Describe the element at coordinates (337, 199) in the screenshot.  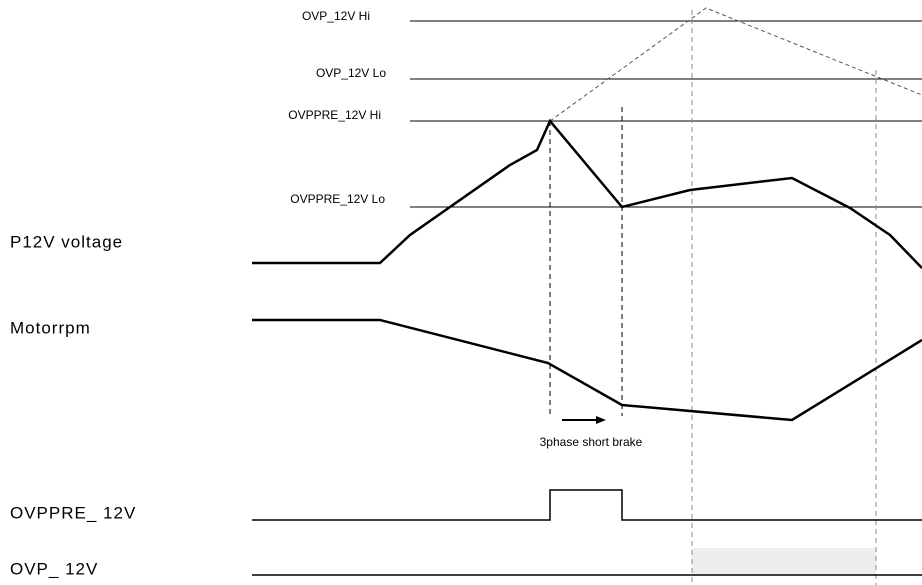
I see `threshold-label: OVPPRE_12V Lo` at that location.